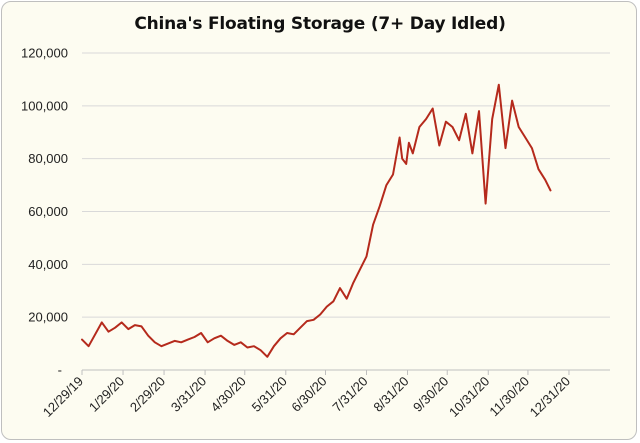 The image size is (640, 443). I want to click on x-tick-label: 1/29/20, so click(106, 394).